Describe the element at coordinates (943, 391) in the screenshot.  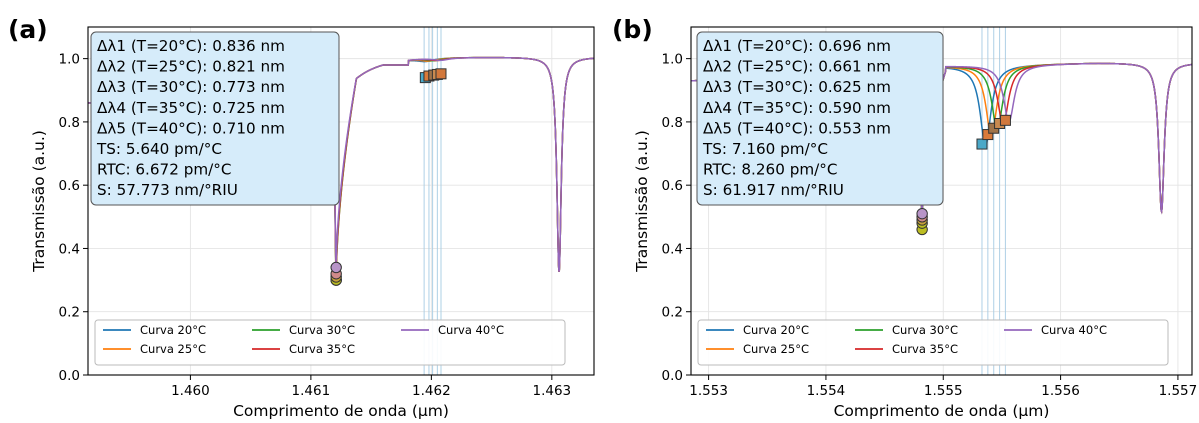
I see `x-tick-label: 1.555` at that location.